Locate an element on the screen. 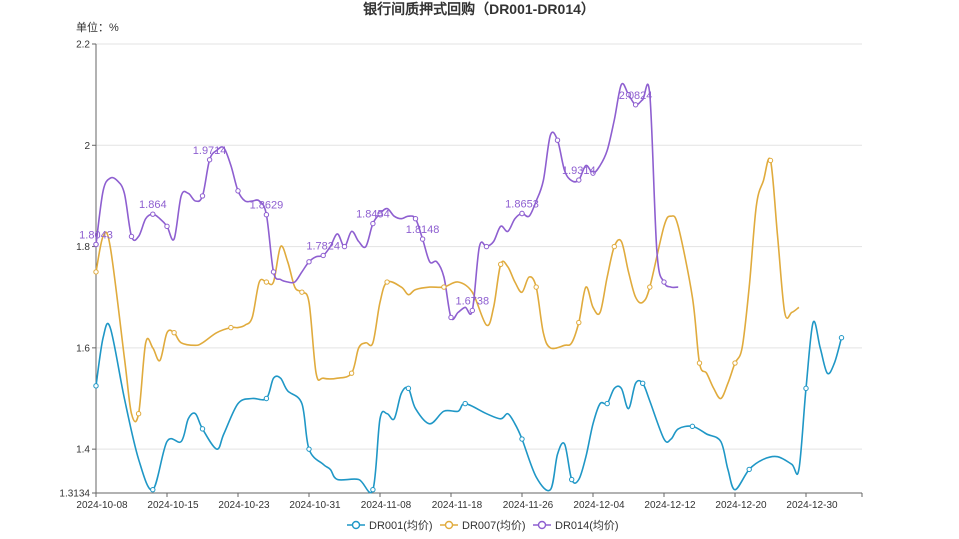  value-label: 1.8043 is located at coordinates (96, 235).